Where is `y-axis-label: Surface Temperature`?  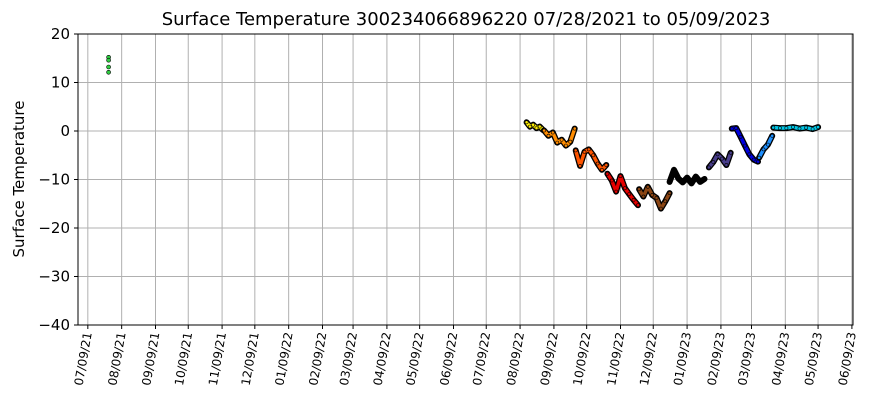
y-axis-label: Surface Temperature is located at coordinates (19, 179).